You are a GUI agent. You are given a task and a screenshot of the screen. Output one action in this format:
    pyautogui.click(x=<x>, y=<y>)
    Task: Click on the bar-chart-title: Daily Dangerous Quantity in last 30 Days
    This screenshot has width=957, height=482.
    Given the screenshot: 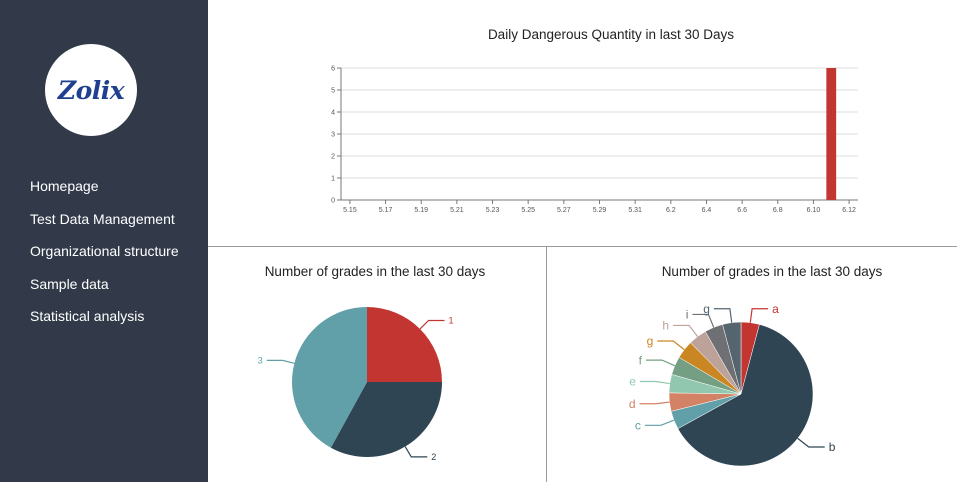 What is the action you would take?
    pyautogui.click(x=611, y=34)
    